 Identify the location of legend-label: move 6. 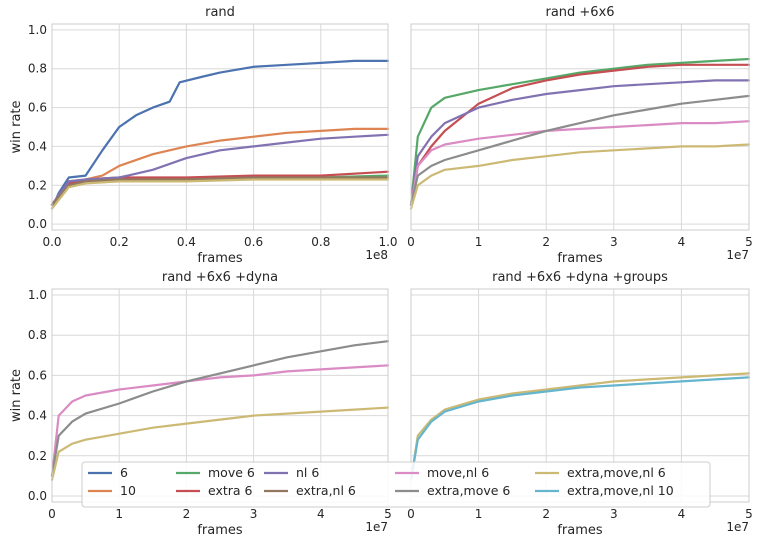
(231, 472).